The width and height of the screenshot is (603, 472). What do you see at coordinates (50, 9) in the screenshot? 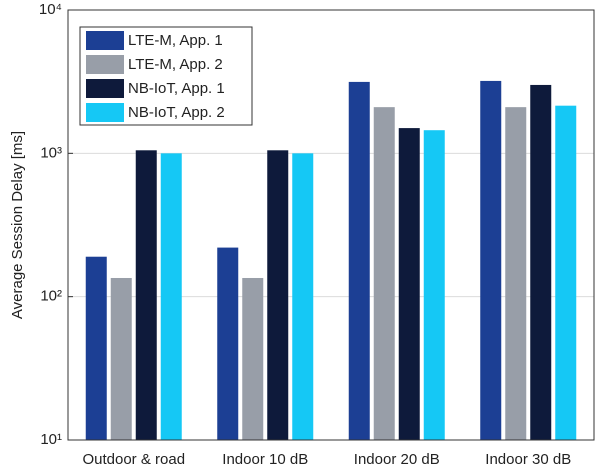
I see `y-tick-label: 10⁴` at bounding box center [50, 9].